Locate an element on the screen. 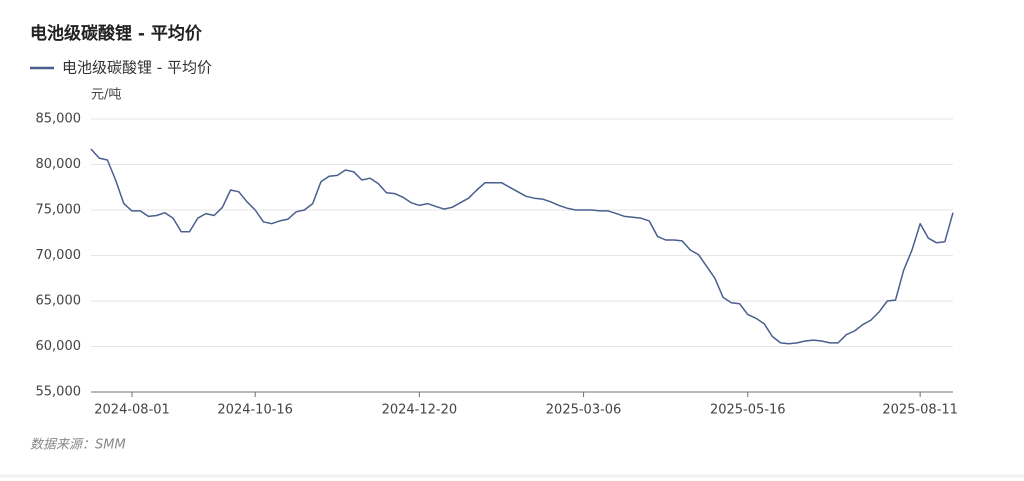 The width and height of the screenshot is (1024, 481). y-tick-label: 60,000 is located at coordinates (59, 346).